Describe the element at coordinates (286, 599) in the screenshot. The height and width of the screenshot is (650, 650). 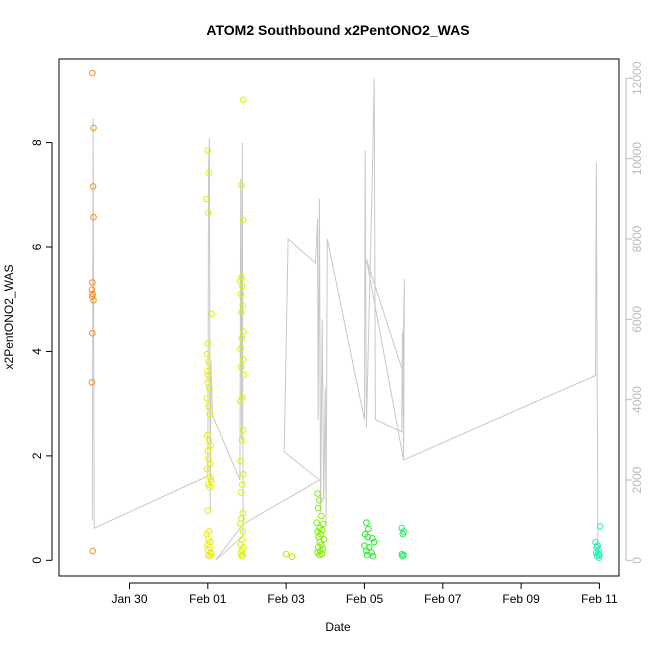
I see `x-tick-label: Feb 03` at that location.